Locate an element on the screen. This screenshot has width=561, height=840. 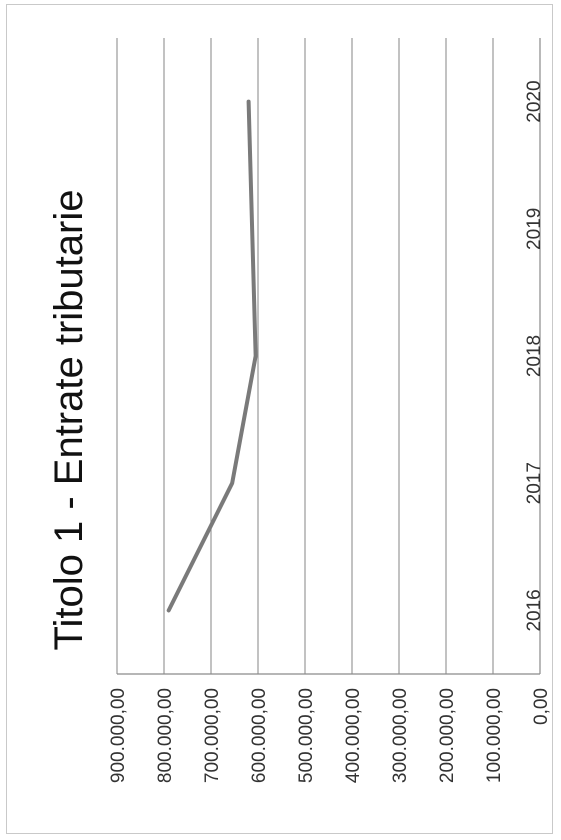
y-tick-label: 900.000,00 is located at coordinates (118, 735).